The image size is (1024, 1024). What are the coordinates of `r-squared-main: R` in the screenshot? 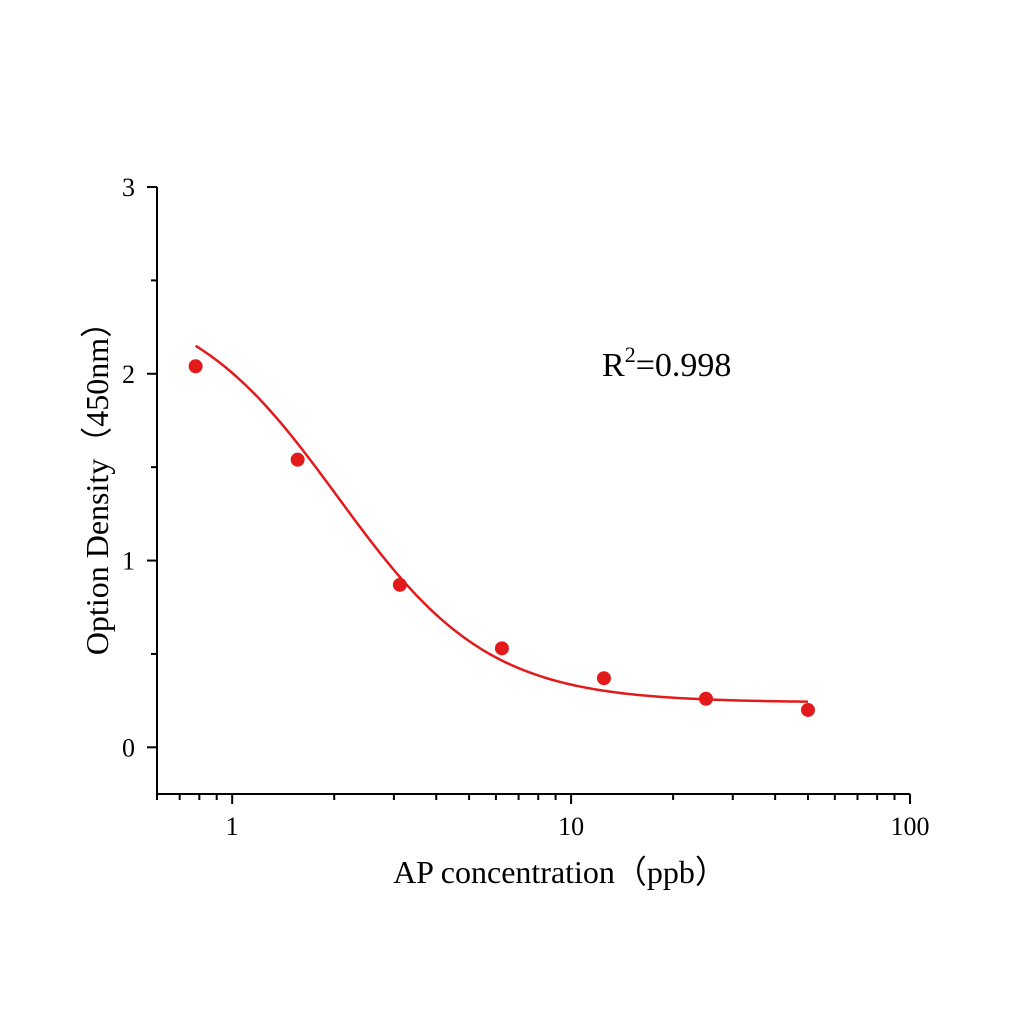 It's located at (613, 365).